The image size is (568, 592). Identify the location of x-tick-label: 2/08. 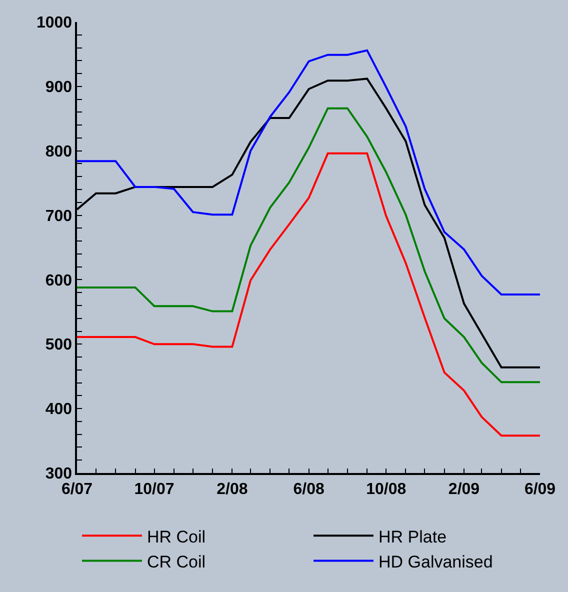
(232, 489).